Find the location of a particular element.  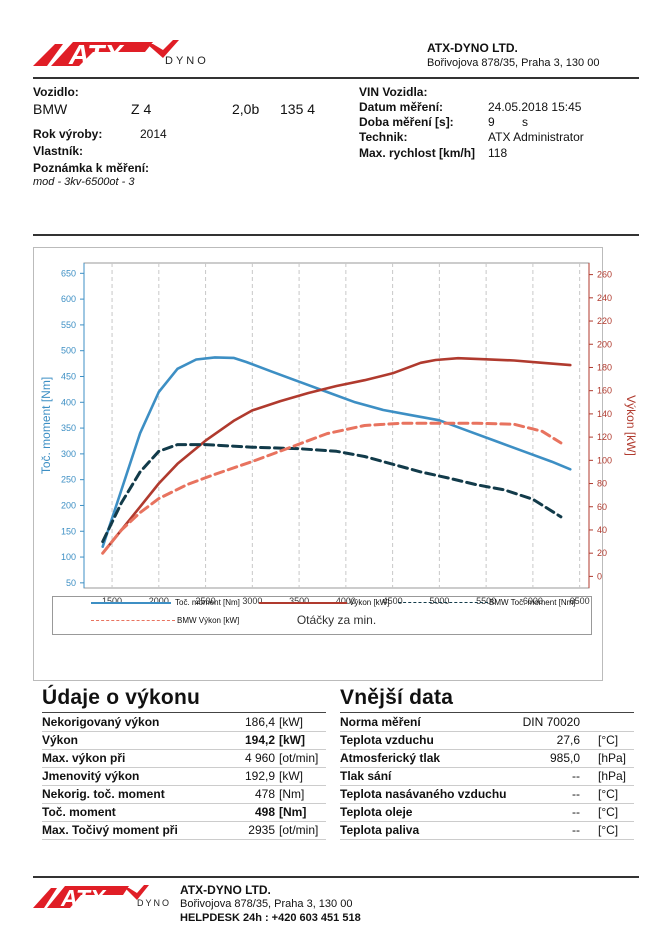

perf-unit-6: [ot/min] is located at coordinates (299, 830).